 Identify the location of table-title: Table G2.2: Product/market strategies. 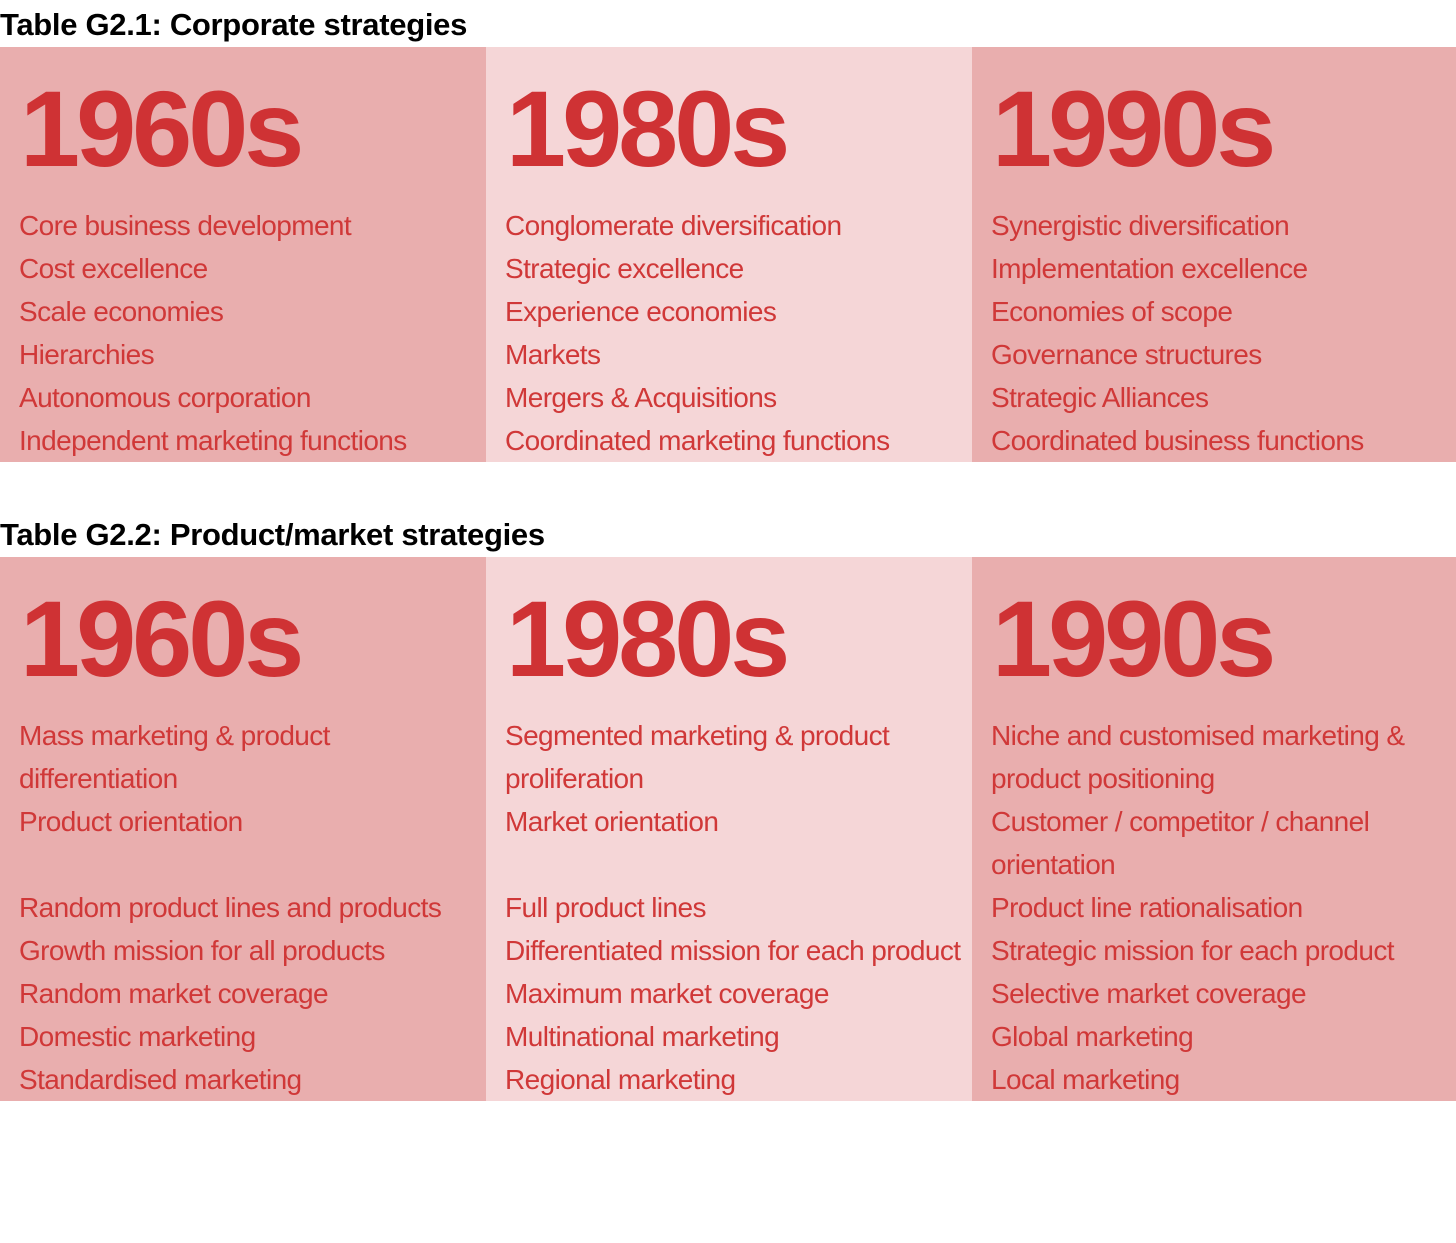
(272, 534).